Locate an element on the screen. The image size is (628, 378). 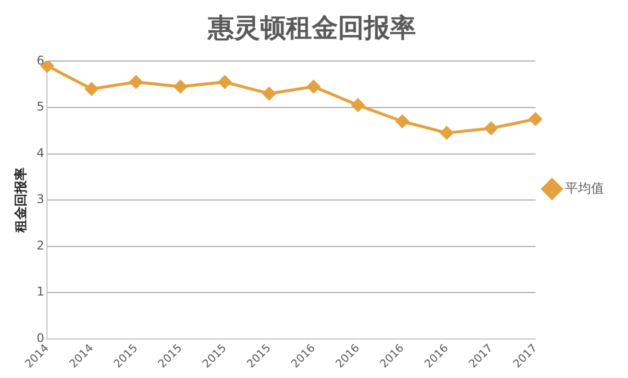
y-tick-label: 2 is located at coordinates (40, 245).